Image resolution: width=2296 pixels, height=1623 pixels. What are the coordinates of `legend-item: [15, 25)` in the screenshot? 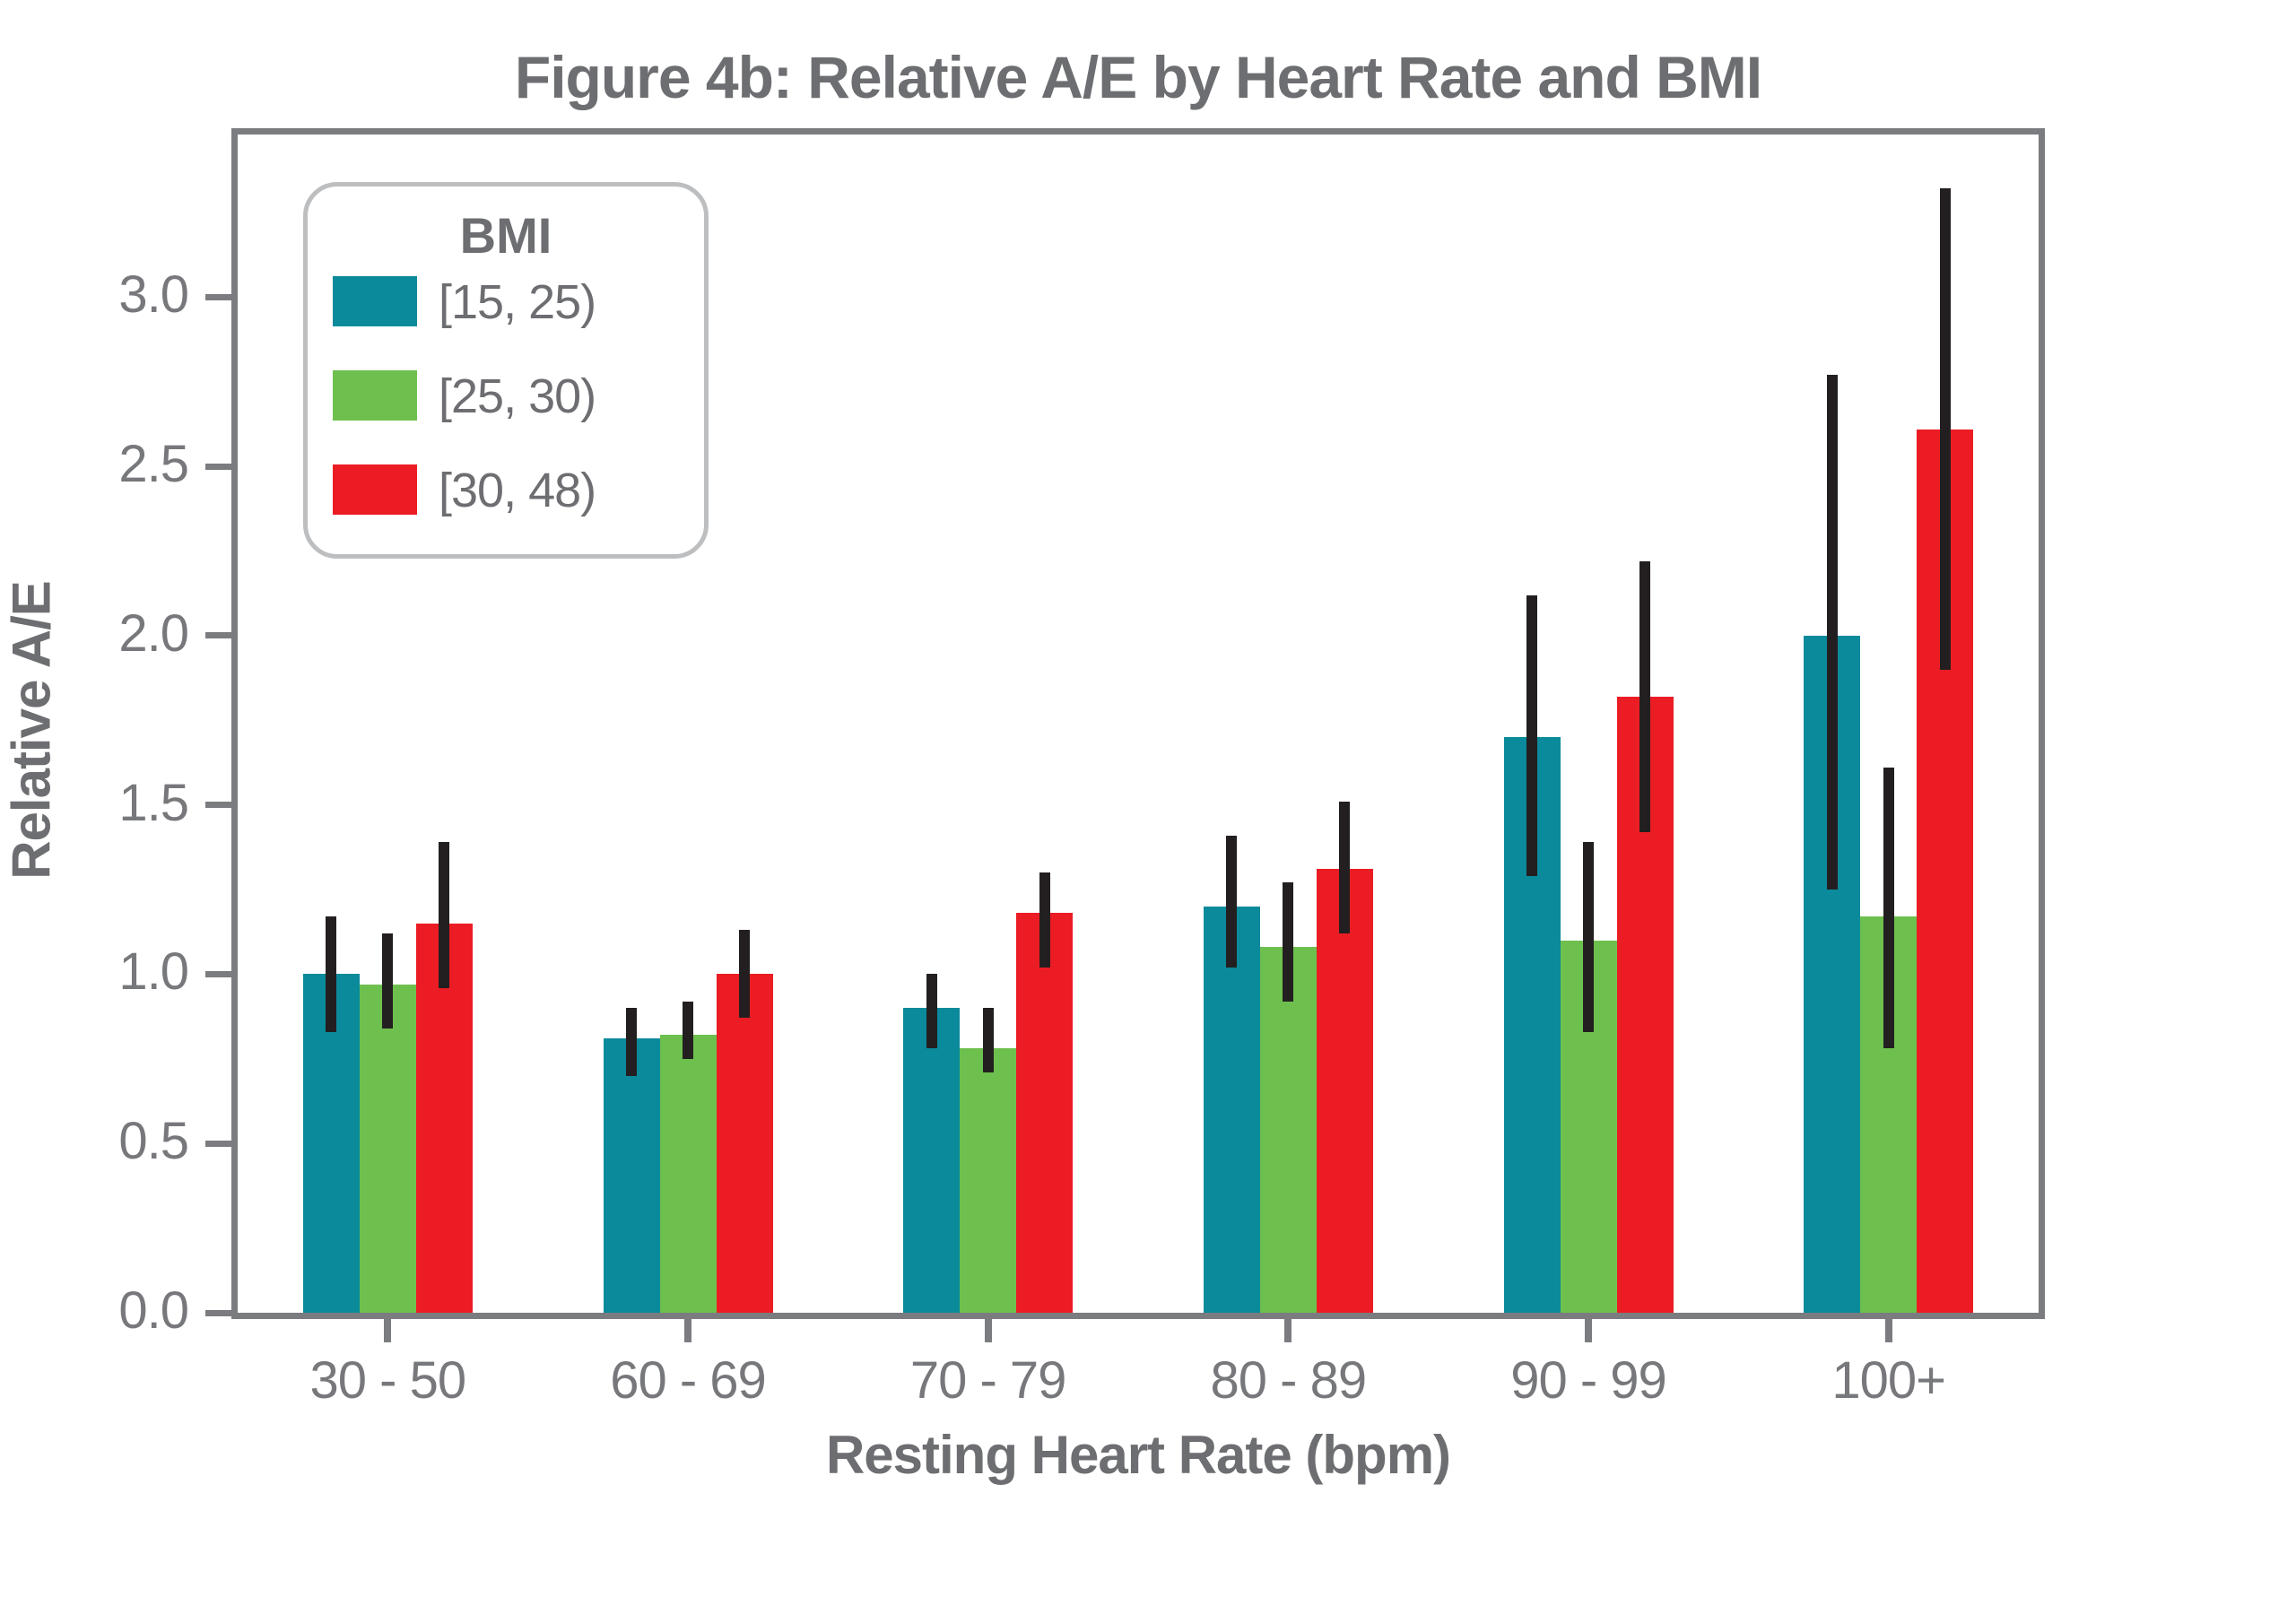 It's located at (508, 301).